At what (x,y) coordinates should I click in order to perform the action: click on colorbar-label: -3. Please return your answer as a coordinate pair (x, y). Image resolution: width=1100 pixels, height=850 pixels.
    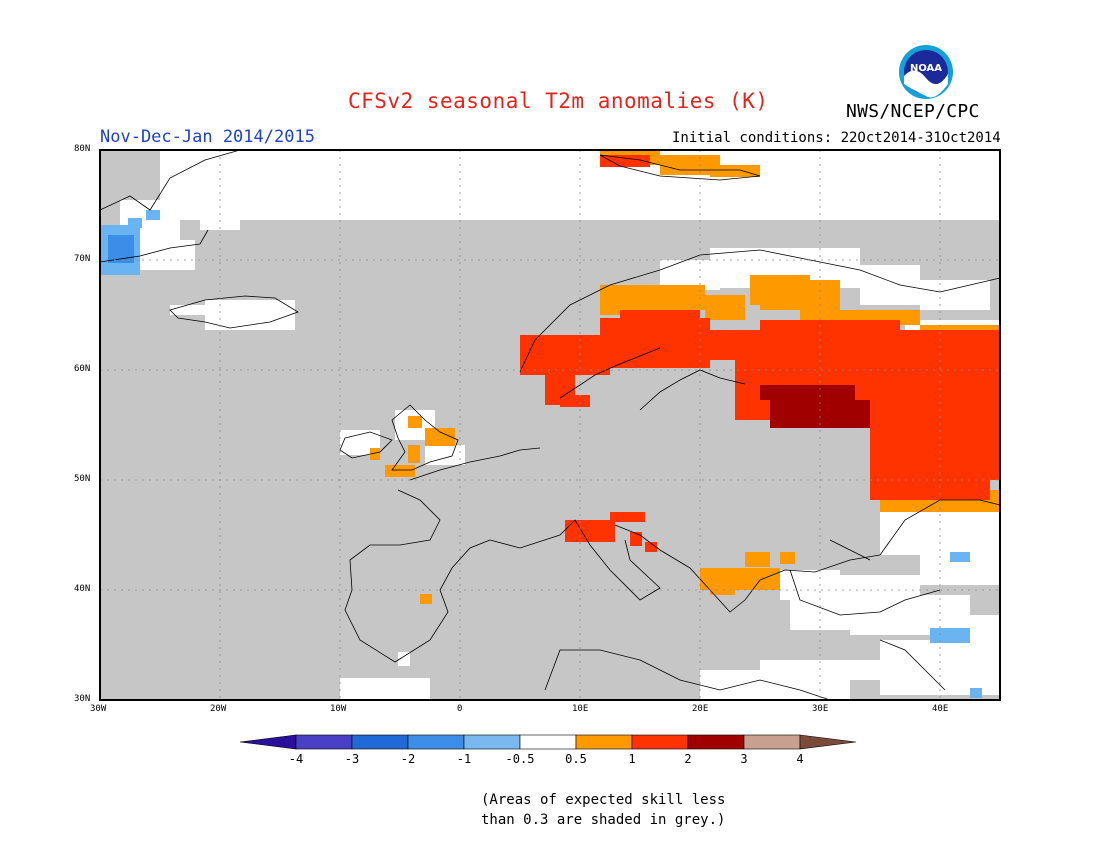
    Looking at the image, I should click on (352, 759).